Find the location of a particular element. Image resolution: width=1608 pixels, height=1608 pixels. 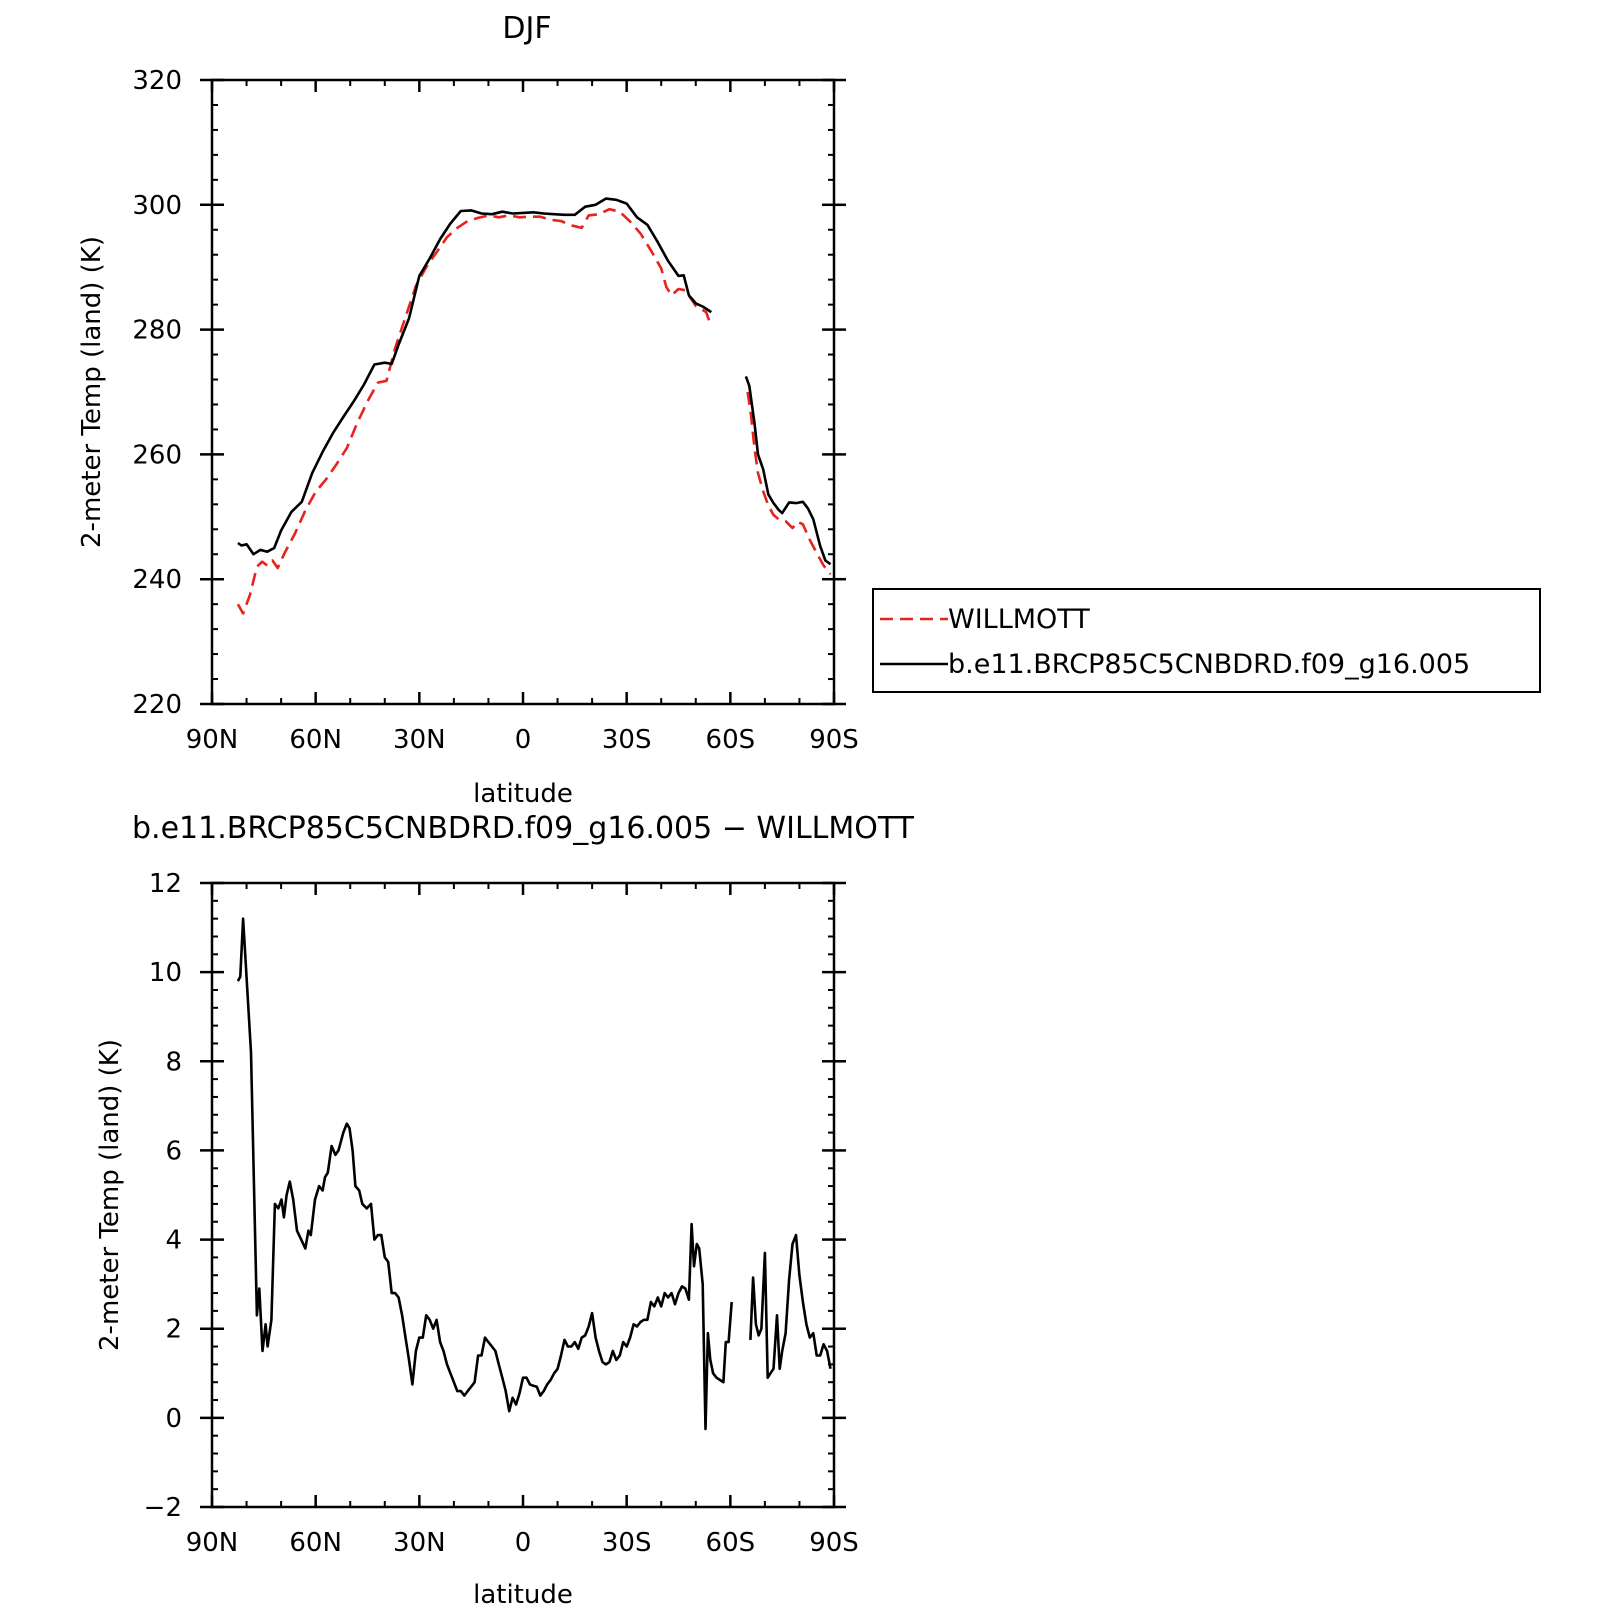

legend-label-model: b.e11.BRCP85C5CNBDRD.f09_g16.005 is located at coordinates (1209, 664).